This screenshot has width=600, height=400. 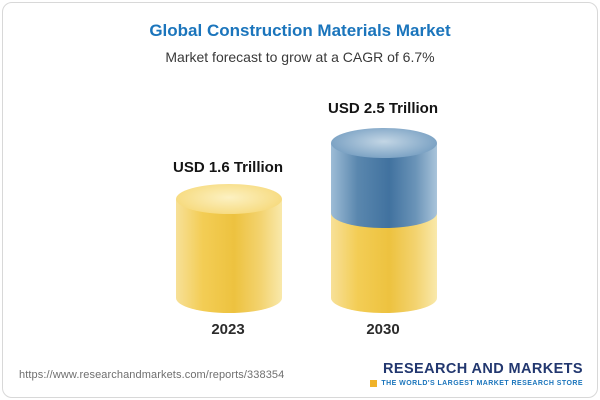 What do you see at coordinates (300, 30) in the screenshot?
I see `chart-title: Global Construction Materials Market` at bounding box center [300, 30].